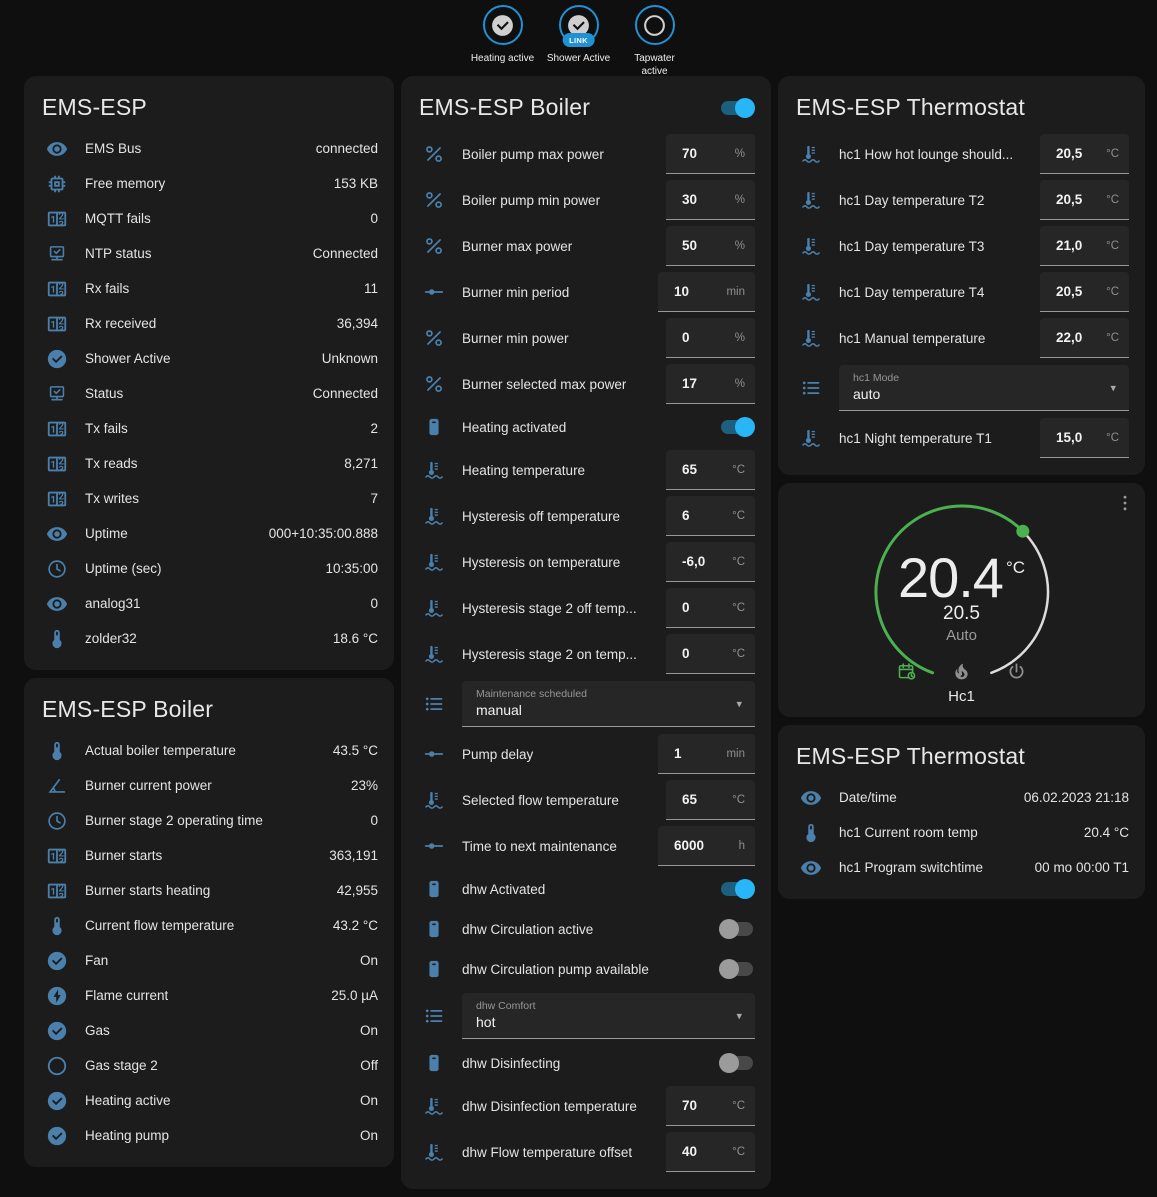  Describe the element at coordinates (710, 200) in the screenshot. I see `number-input-boiler-pump-min-power: 30%` at that location.